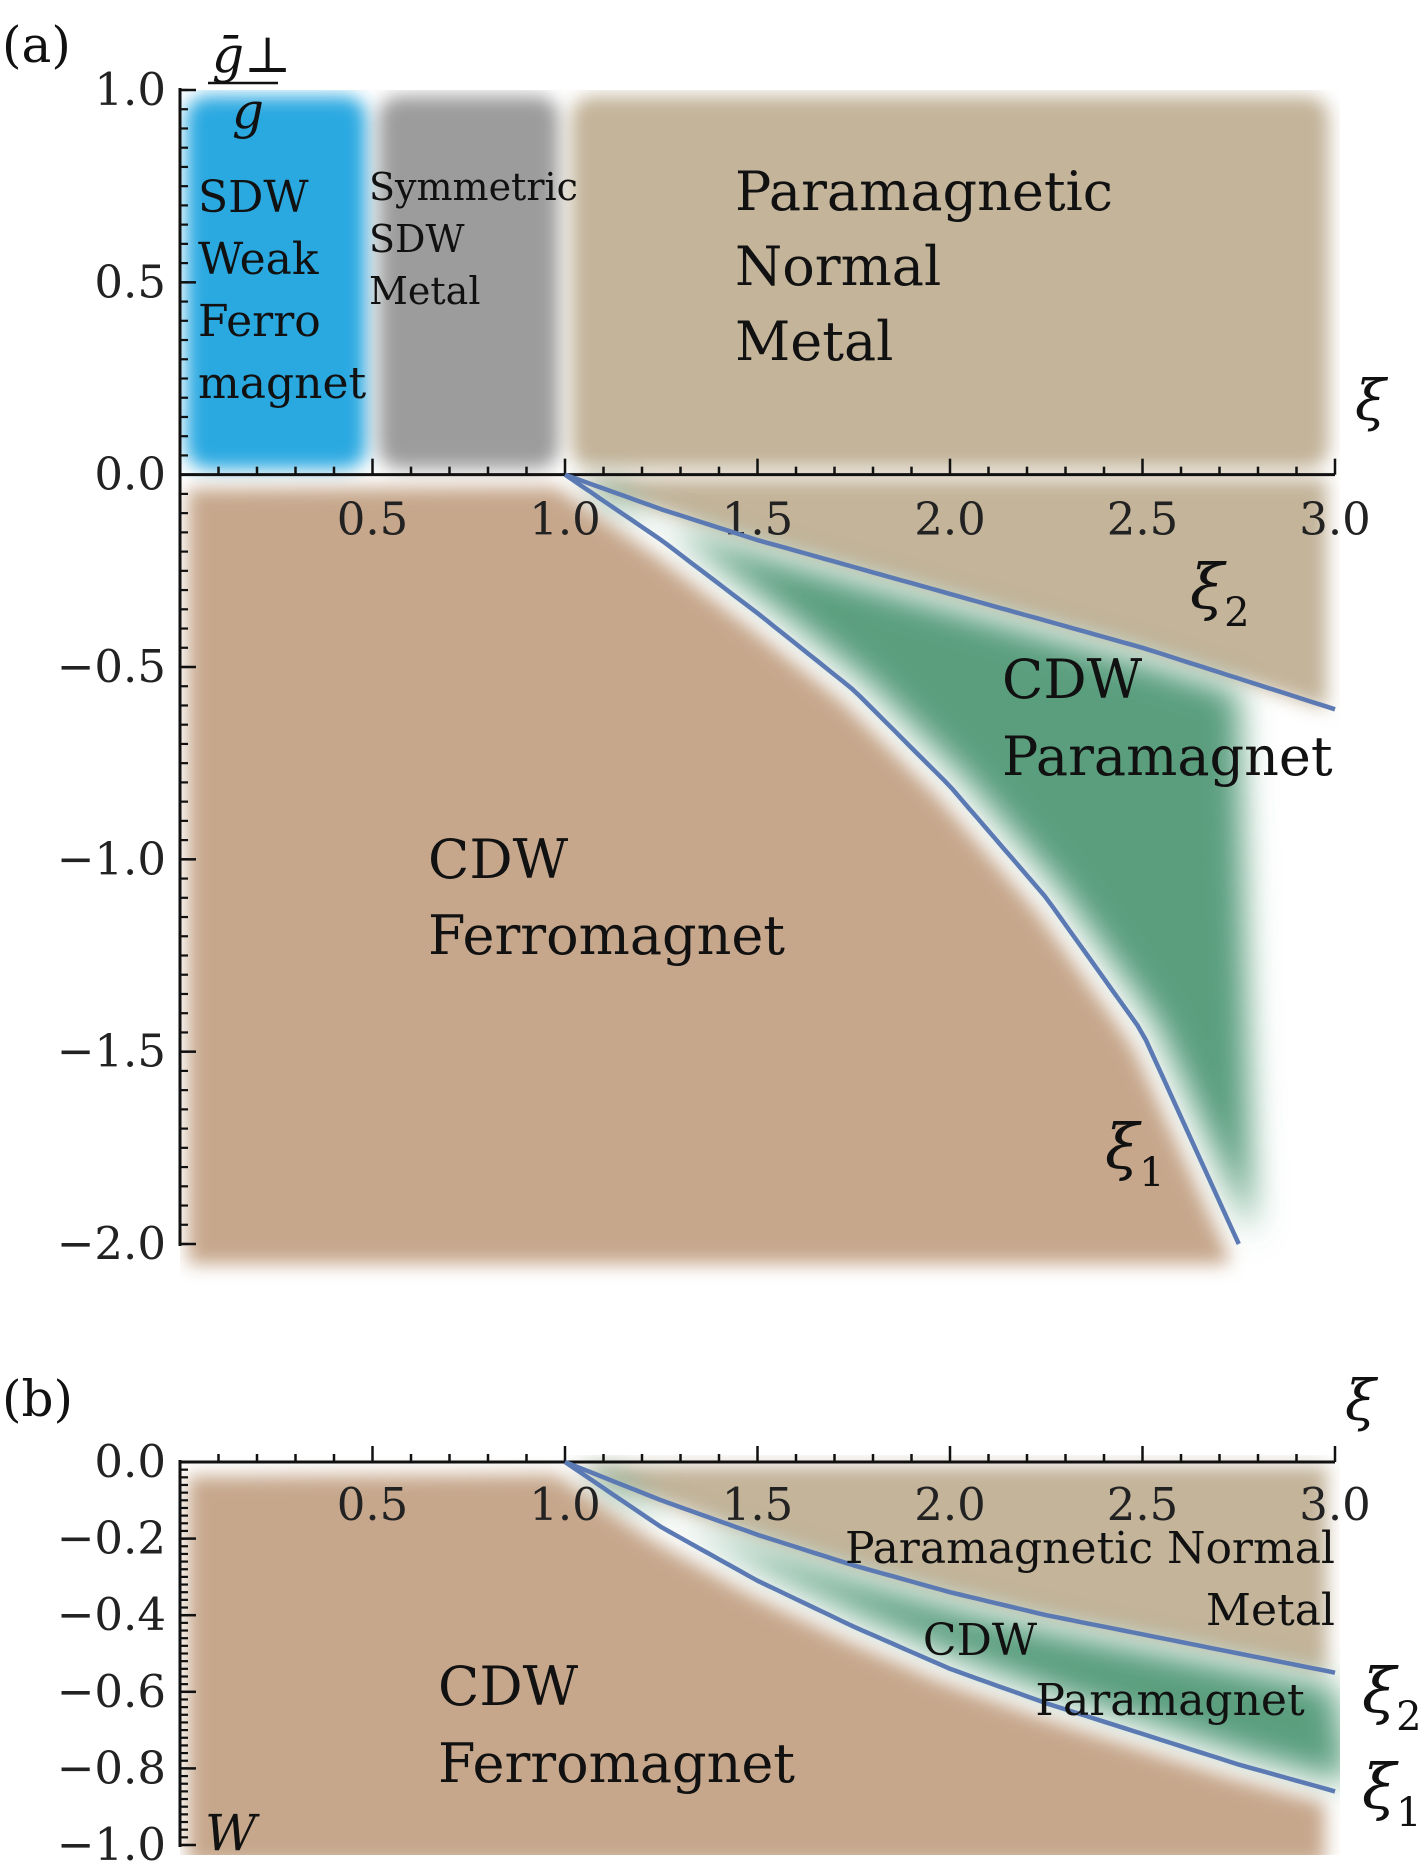  What do you see at coordinates (111, 1243) in the screenshot?
I see `a-y-tick-label-6: −2.0` at bounding box center [111, 1243].